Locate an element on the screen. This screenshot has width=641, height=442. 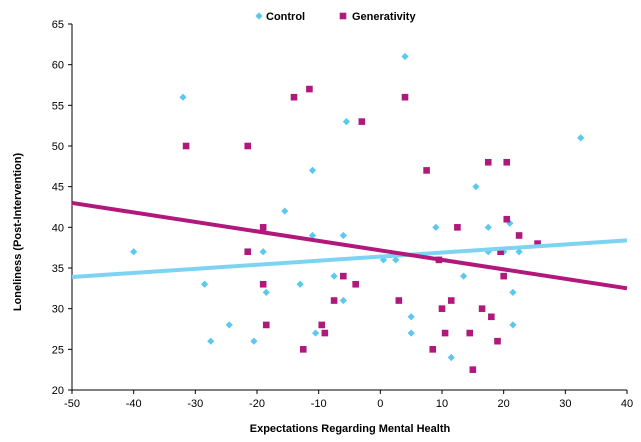
legend-item-control: Control is located at coordinates (280, 17).